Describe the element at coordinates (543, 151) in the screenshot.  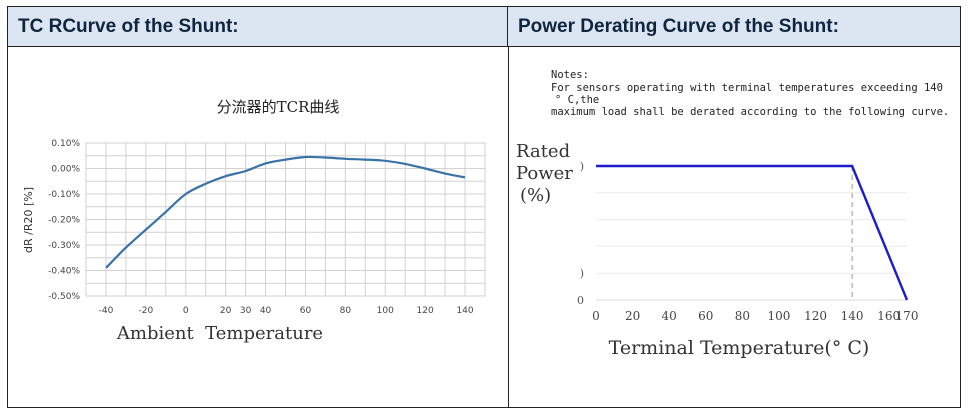
I see `rated-power-label-1: Rated` at that location.